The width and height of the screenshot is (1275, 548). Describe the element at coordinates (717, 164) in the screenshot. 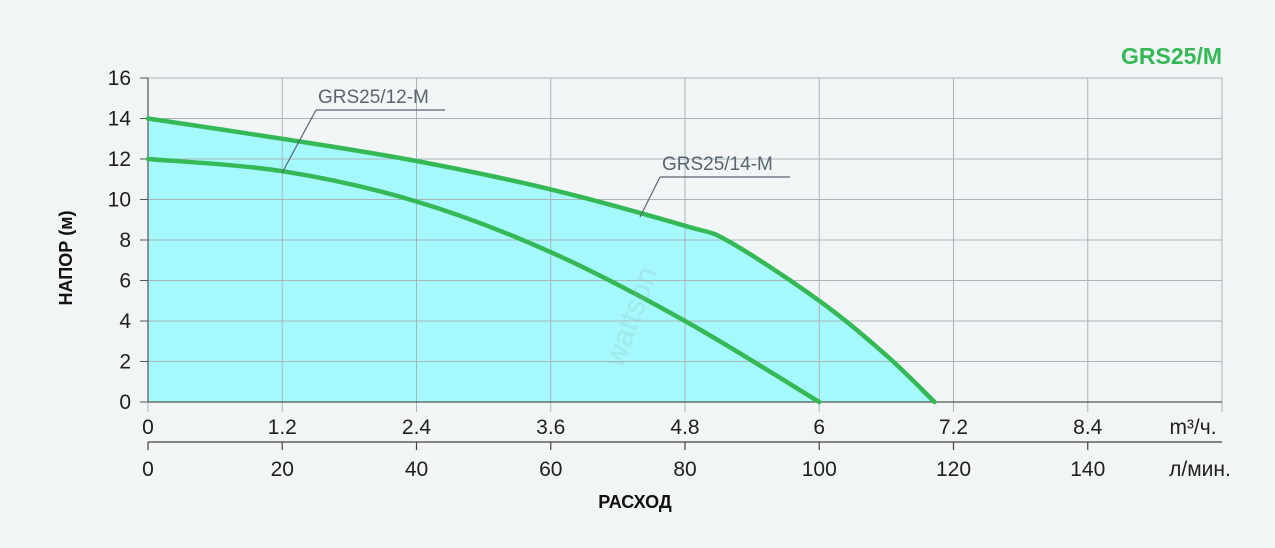

I see `series-label-0: GRS25/14-M` at that location.